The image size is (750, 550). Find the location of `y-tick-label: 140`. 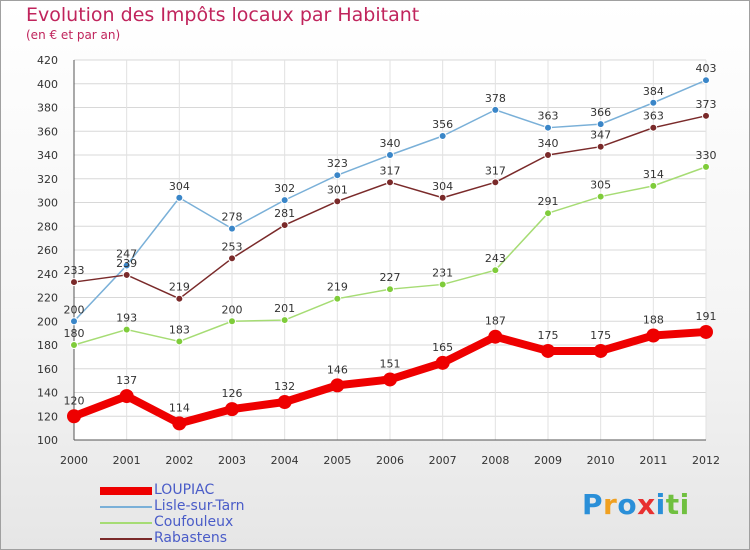

y-tick-label: 140 is located at coordinates (47, 393).